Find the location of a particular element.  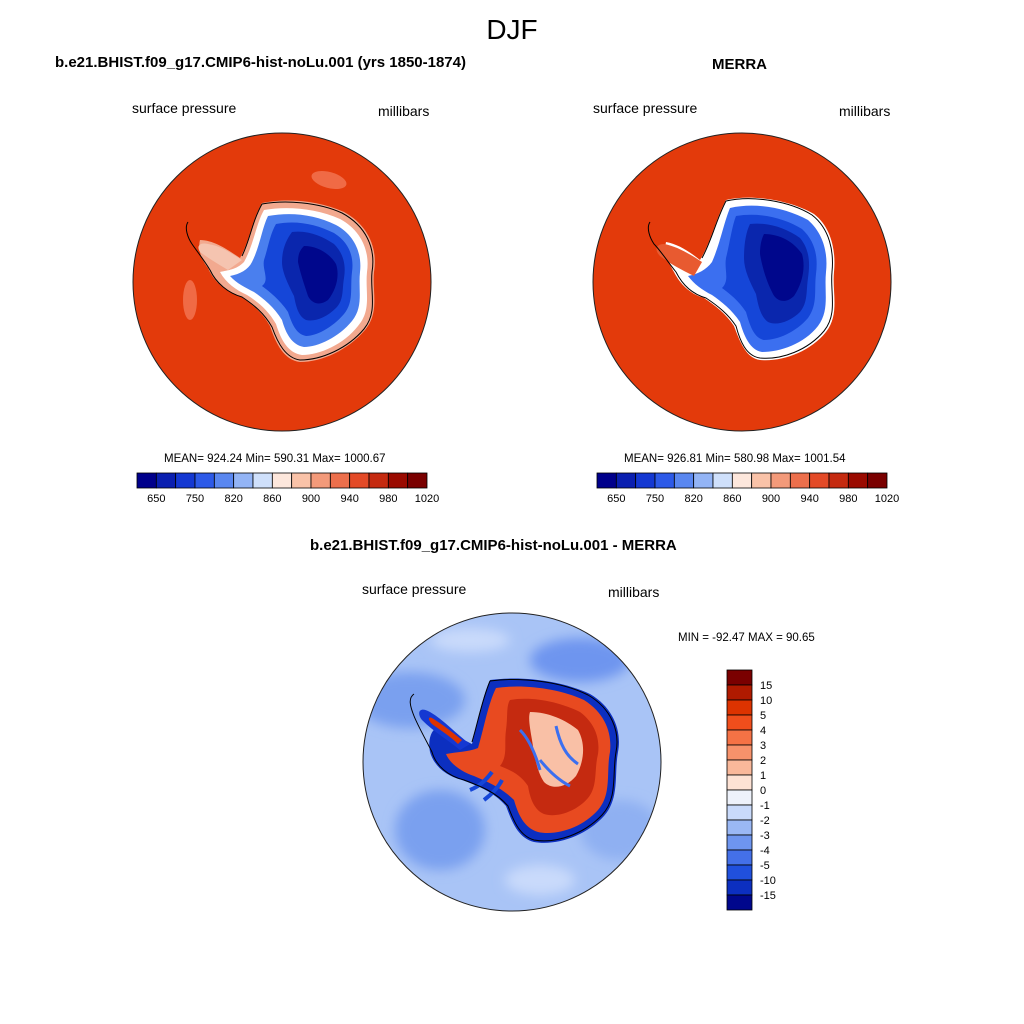

model-units-label: millibars is located at coordinates (404, 111).